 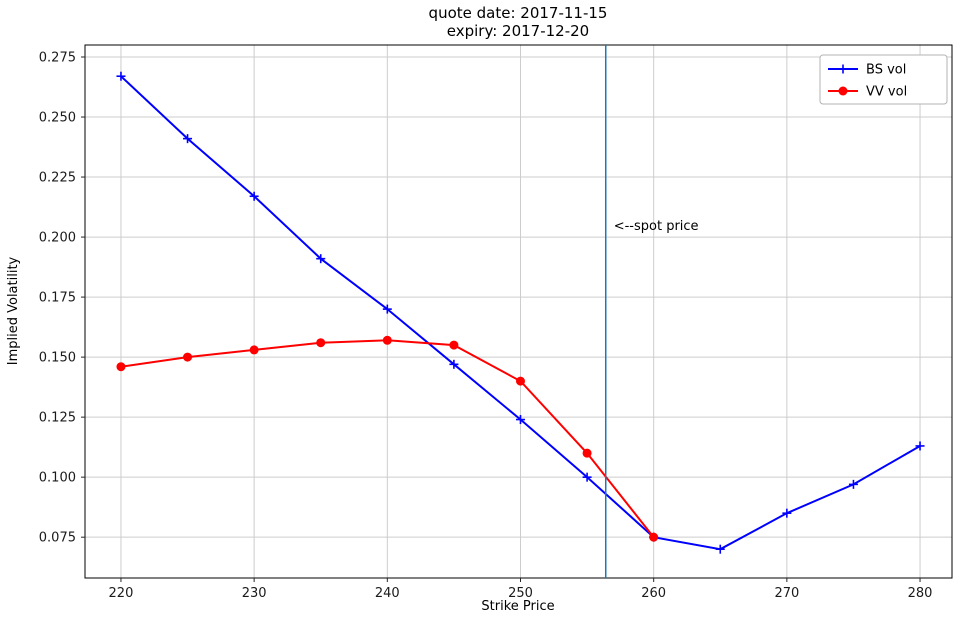 What do you see at coordinates (656, 226) in the screenshot?
I see `spot-price-annotation: <--spot price` at bounding box center [656, 226].